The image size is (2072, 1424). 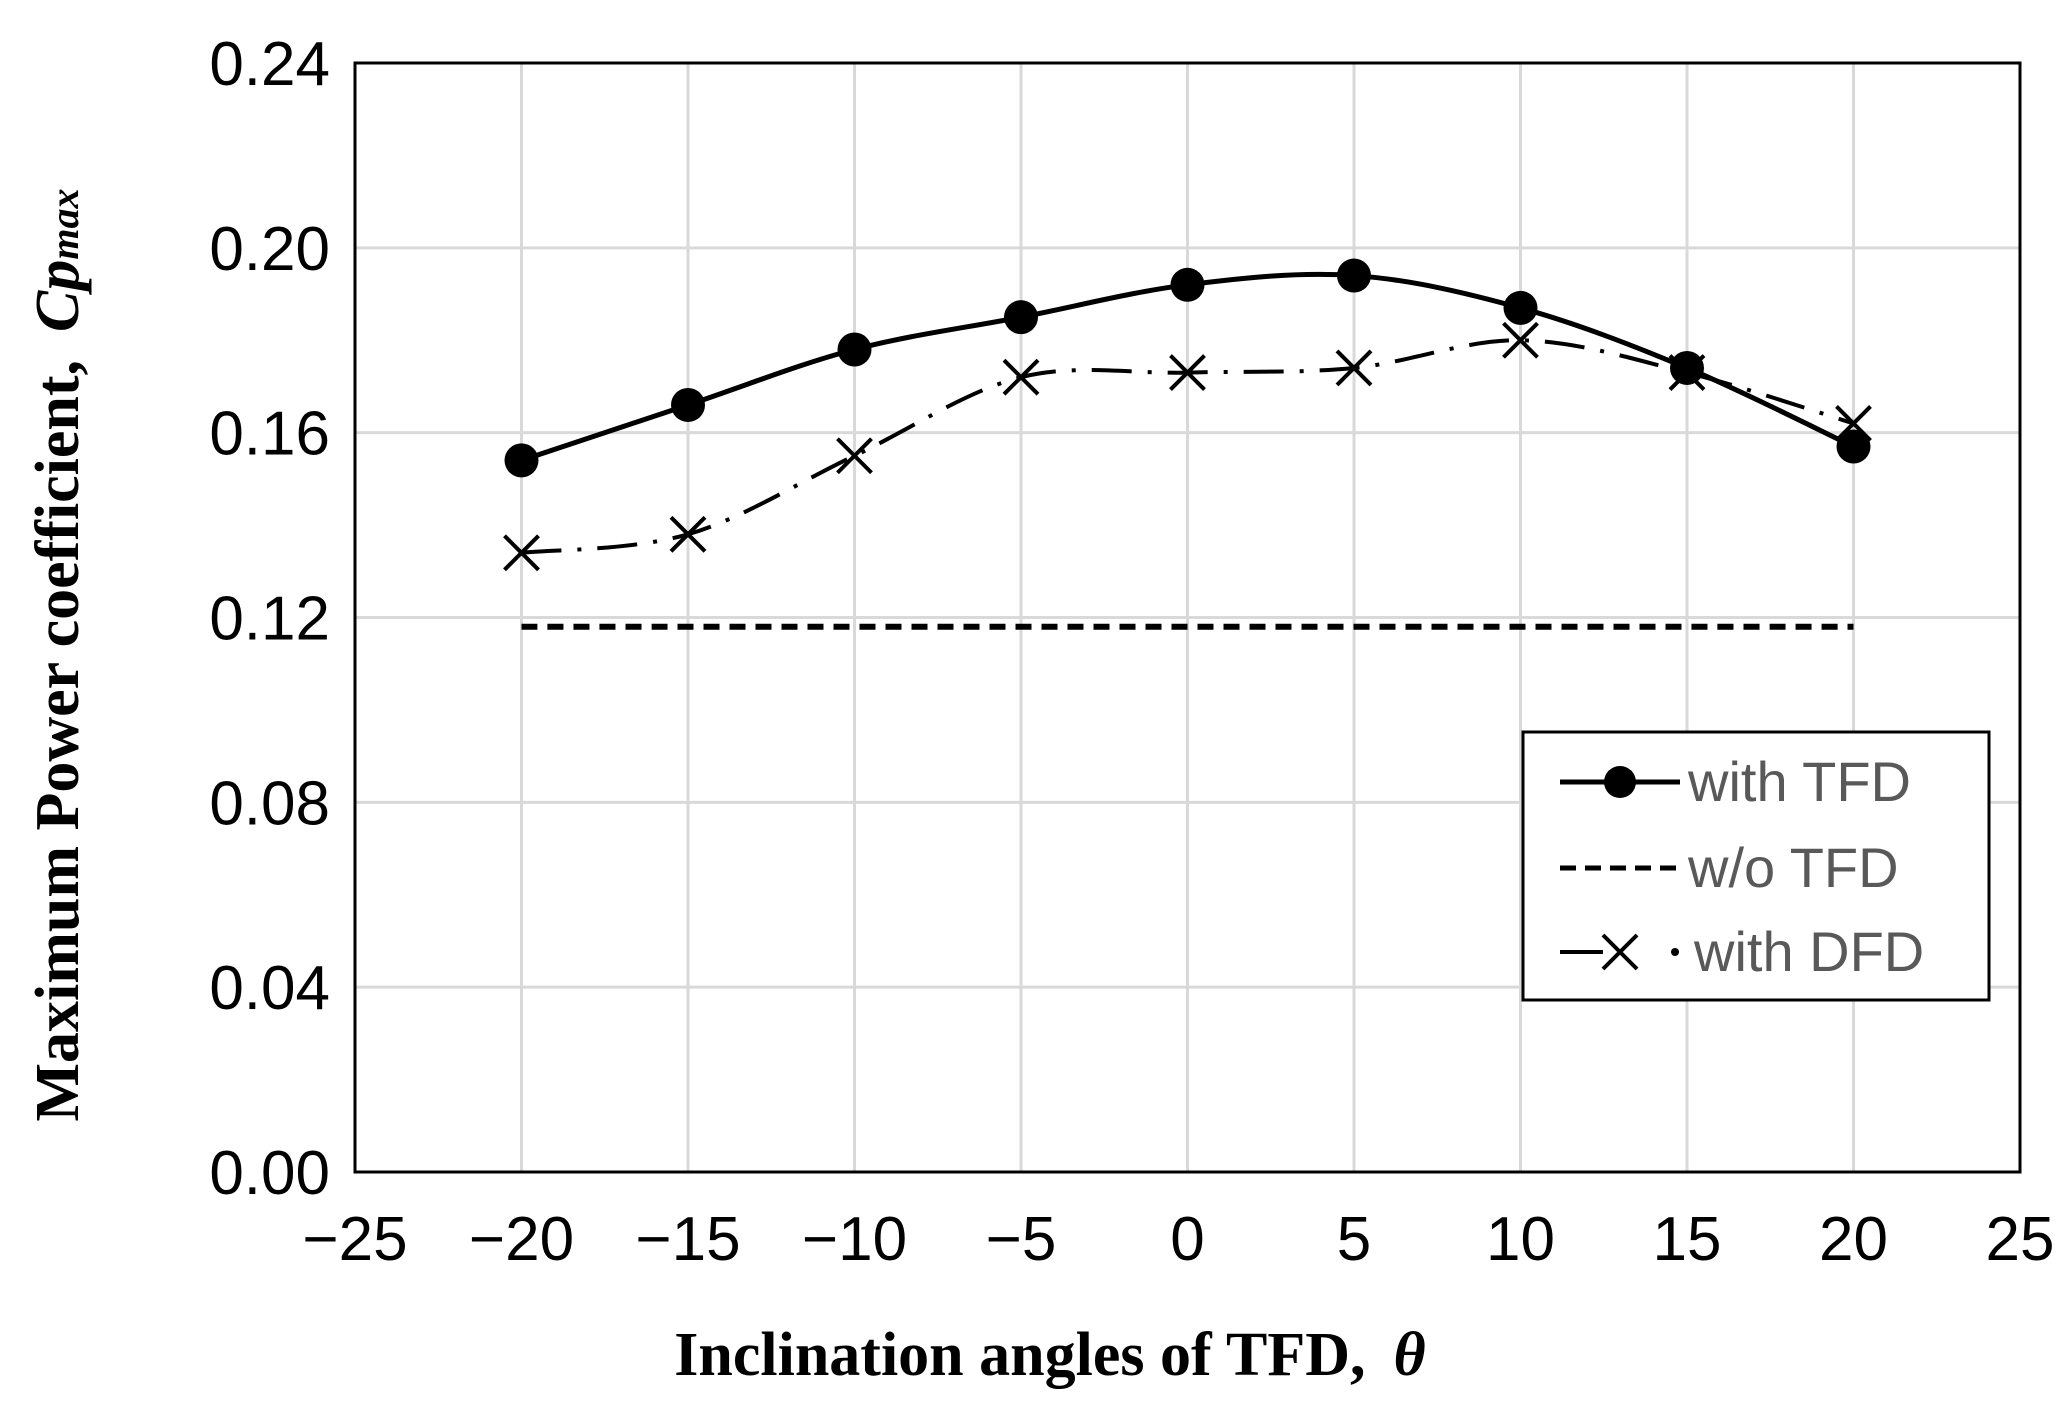 I want to click on y-axis-ticks: 0.00 0.04 0.08 0.12 0.16 0.20 0.24, so click(x=269, y=619).